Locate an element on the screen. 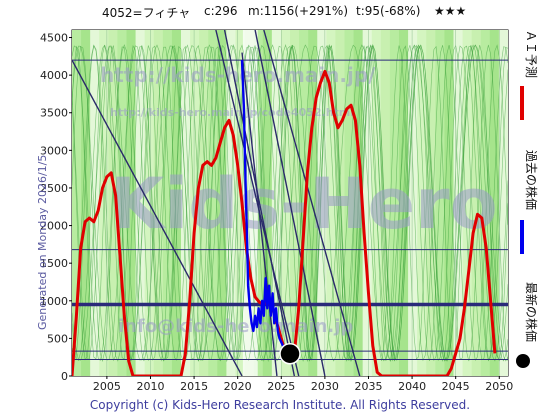 This screenshot has height=420, width=560. y-tick-label: 1500 is located at coordinates (54, 263).